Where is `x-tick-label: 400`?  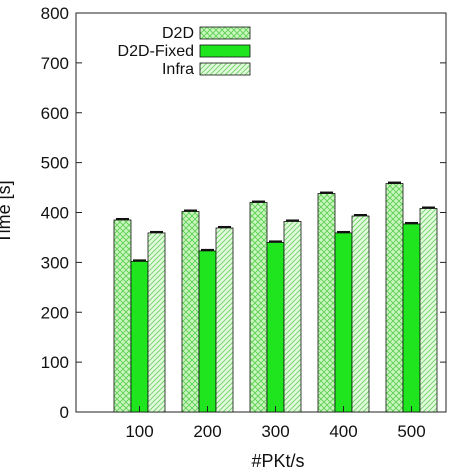
x-tick-label: 400 is located at coordinates (343, 431).